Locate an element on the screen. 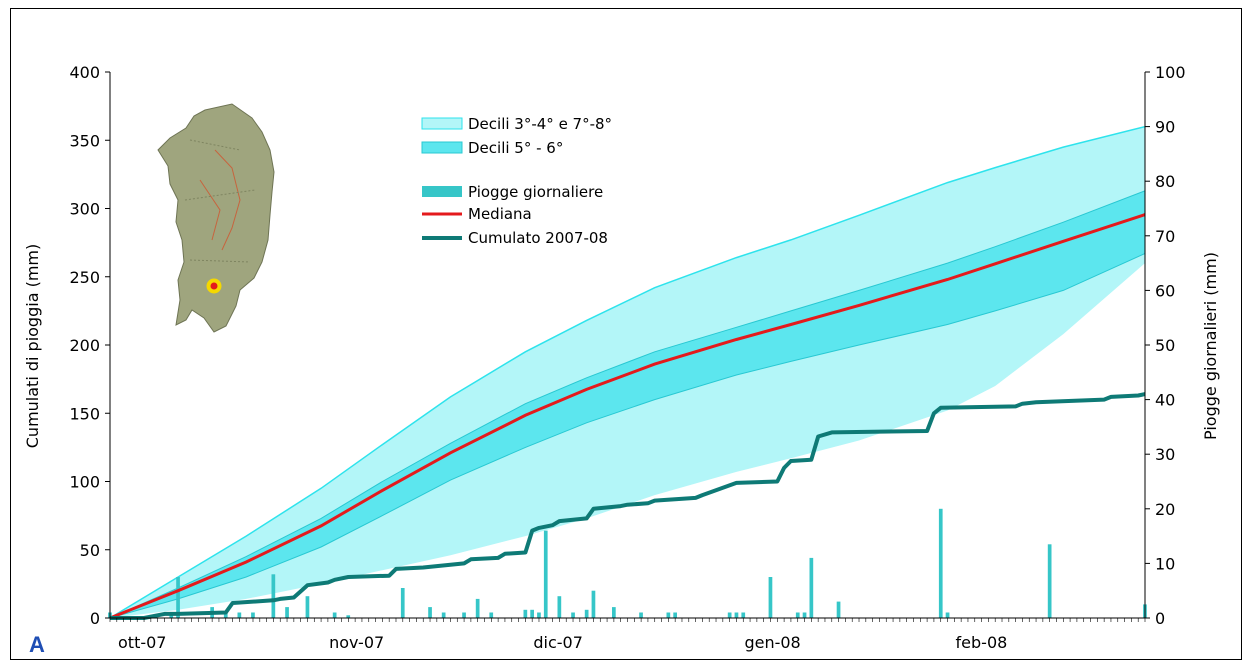 The width and height of the screenshot is (1254, 669). legend-swatch-bars is located at coordinates (442, 191).